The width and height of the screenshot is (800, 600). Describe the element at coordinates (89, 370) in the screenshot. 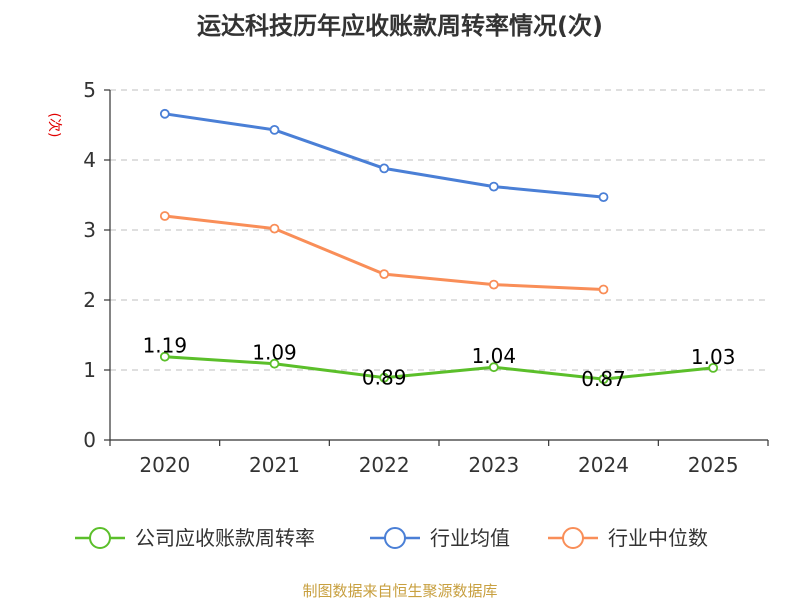

I see `y-tick-label: 1` at that location.